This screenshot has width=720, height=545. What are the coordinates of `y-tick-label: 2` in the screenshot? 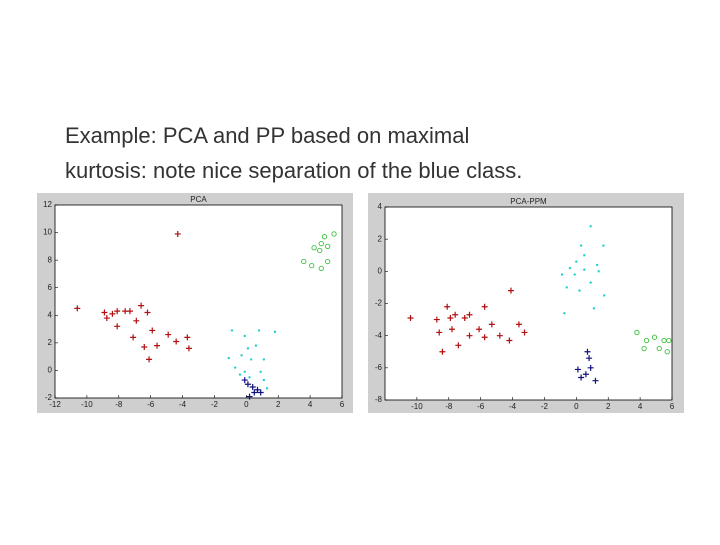 It's located at (380, 238).